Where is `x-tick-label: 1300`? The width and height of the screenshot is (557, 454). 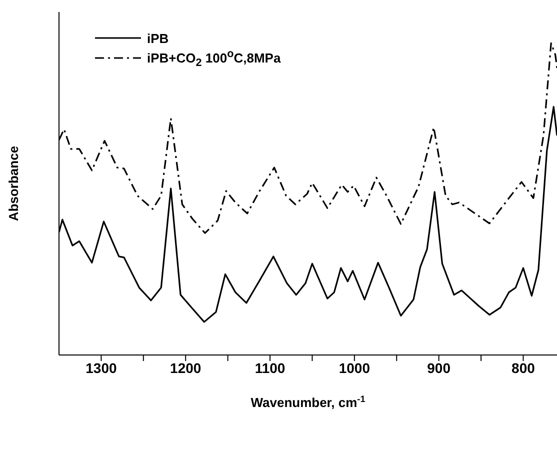 x-tick-label: 1300 is located at coordinates (101, 368).